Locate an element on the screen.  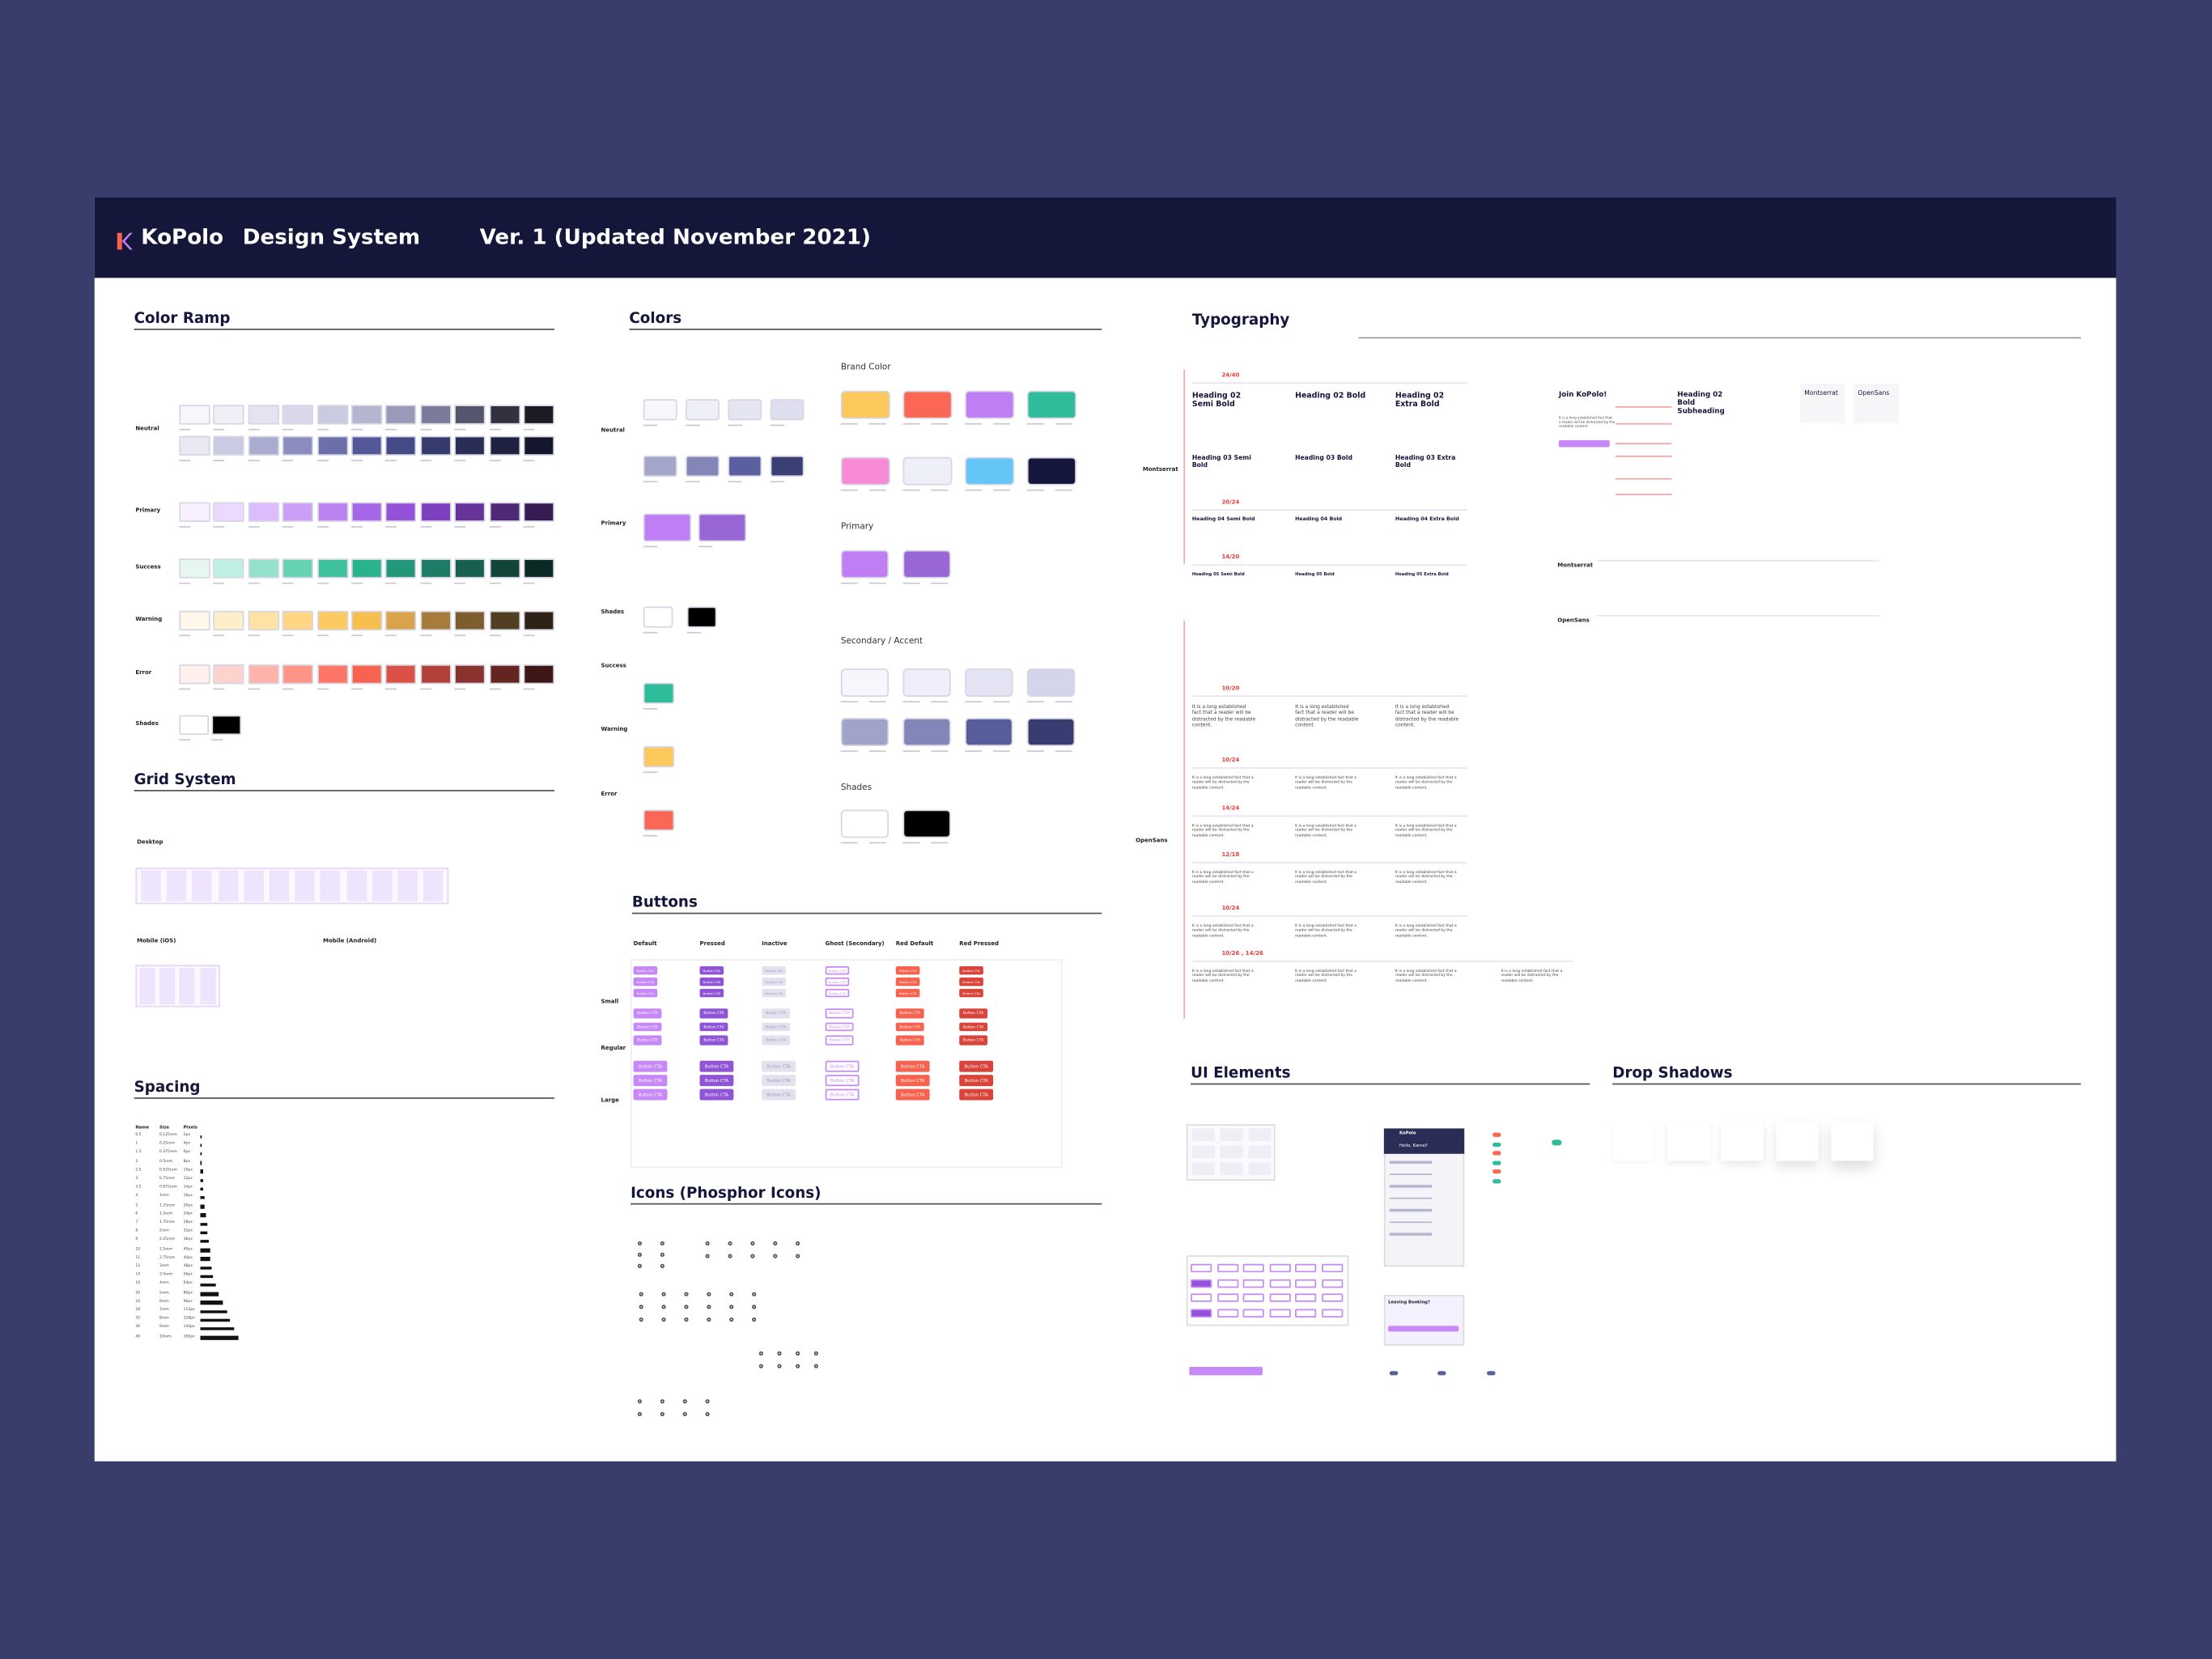
heading-sample: Heading 05 Semi Bold is located at coordinates (1218, 574).